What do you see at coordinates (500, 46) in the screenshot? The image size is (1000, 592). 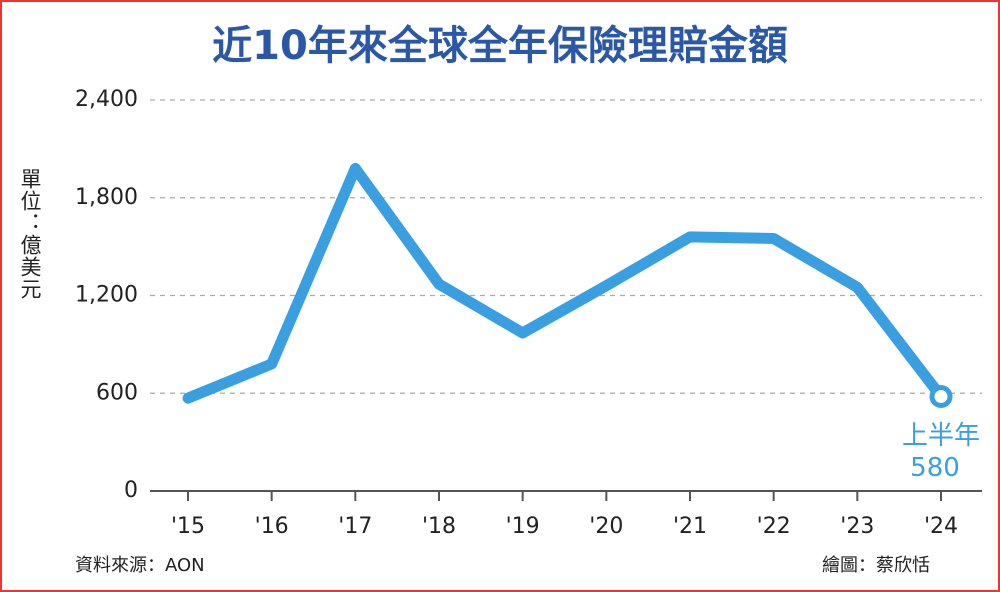 I see `chart-title: 近10年來全球全年保險理賠金額` at bounding box center [500, 46].